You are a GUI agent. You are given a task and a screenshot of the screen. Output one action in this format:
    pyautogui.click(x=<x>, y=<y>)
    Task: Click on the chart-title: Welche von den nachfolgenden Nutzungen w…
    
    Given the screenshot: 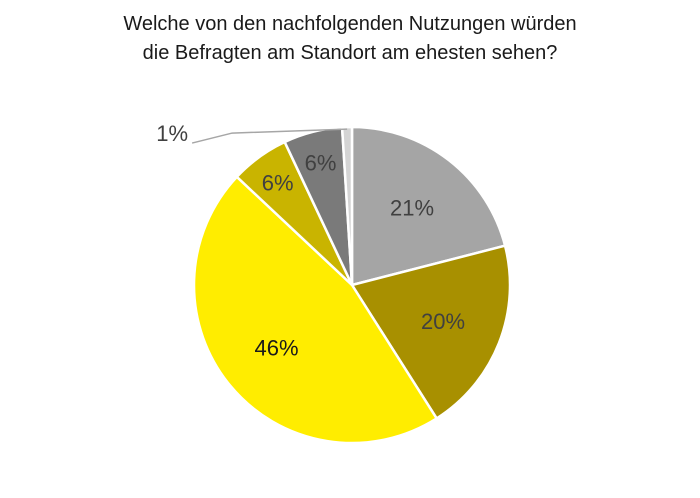 What is the action you would take?
    pyautogui.click(x=350, y=39)
    